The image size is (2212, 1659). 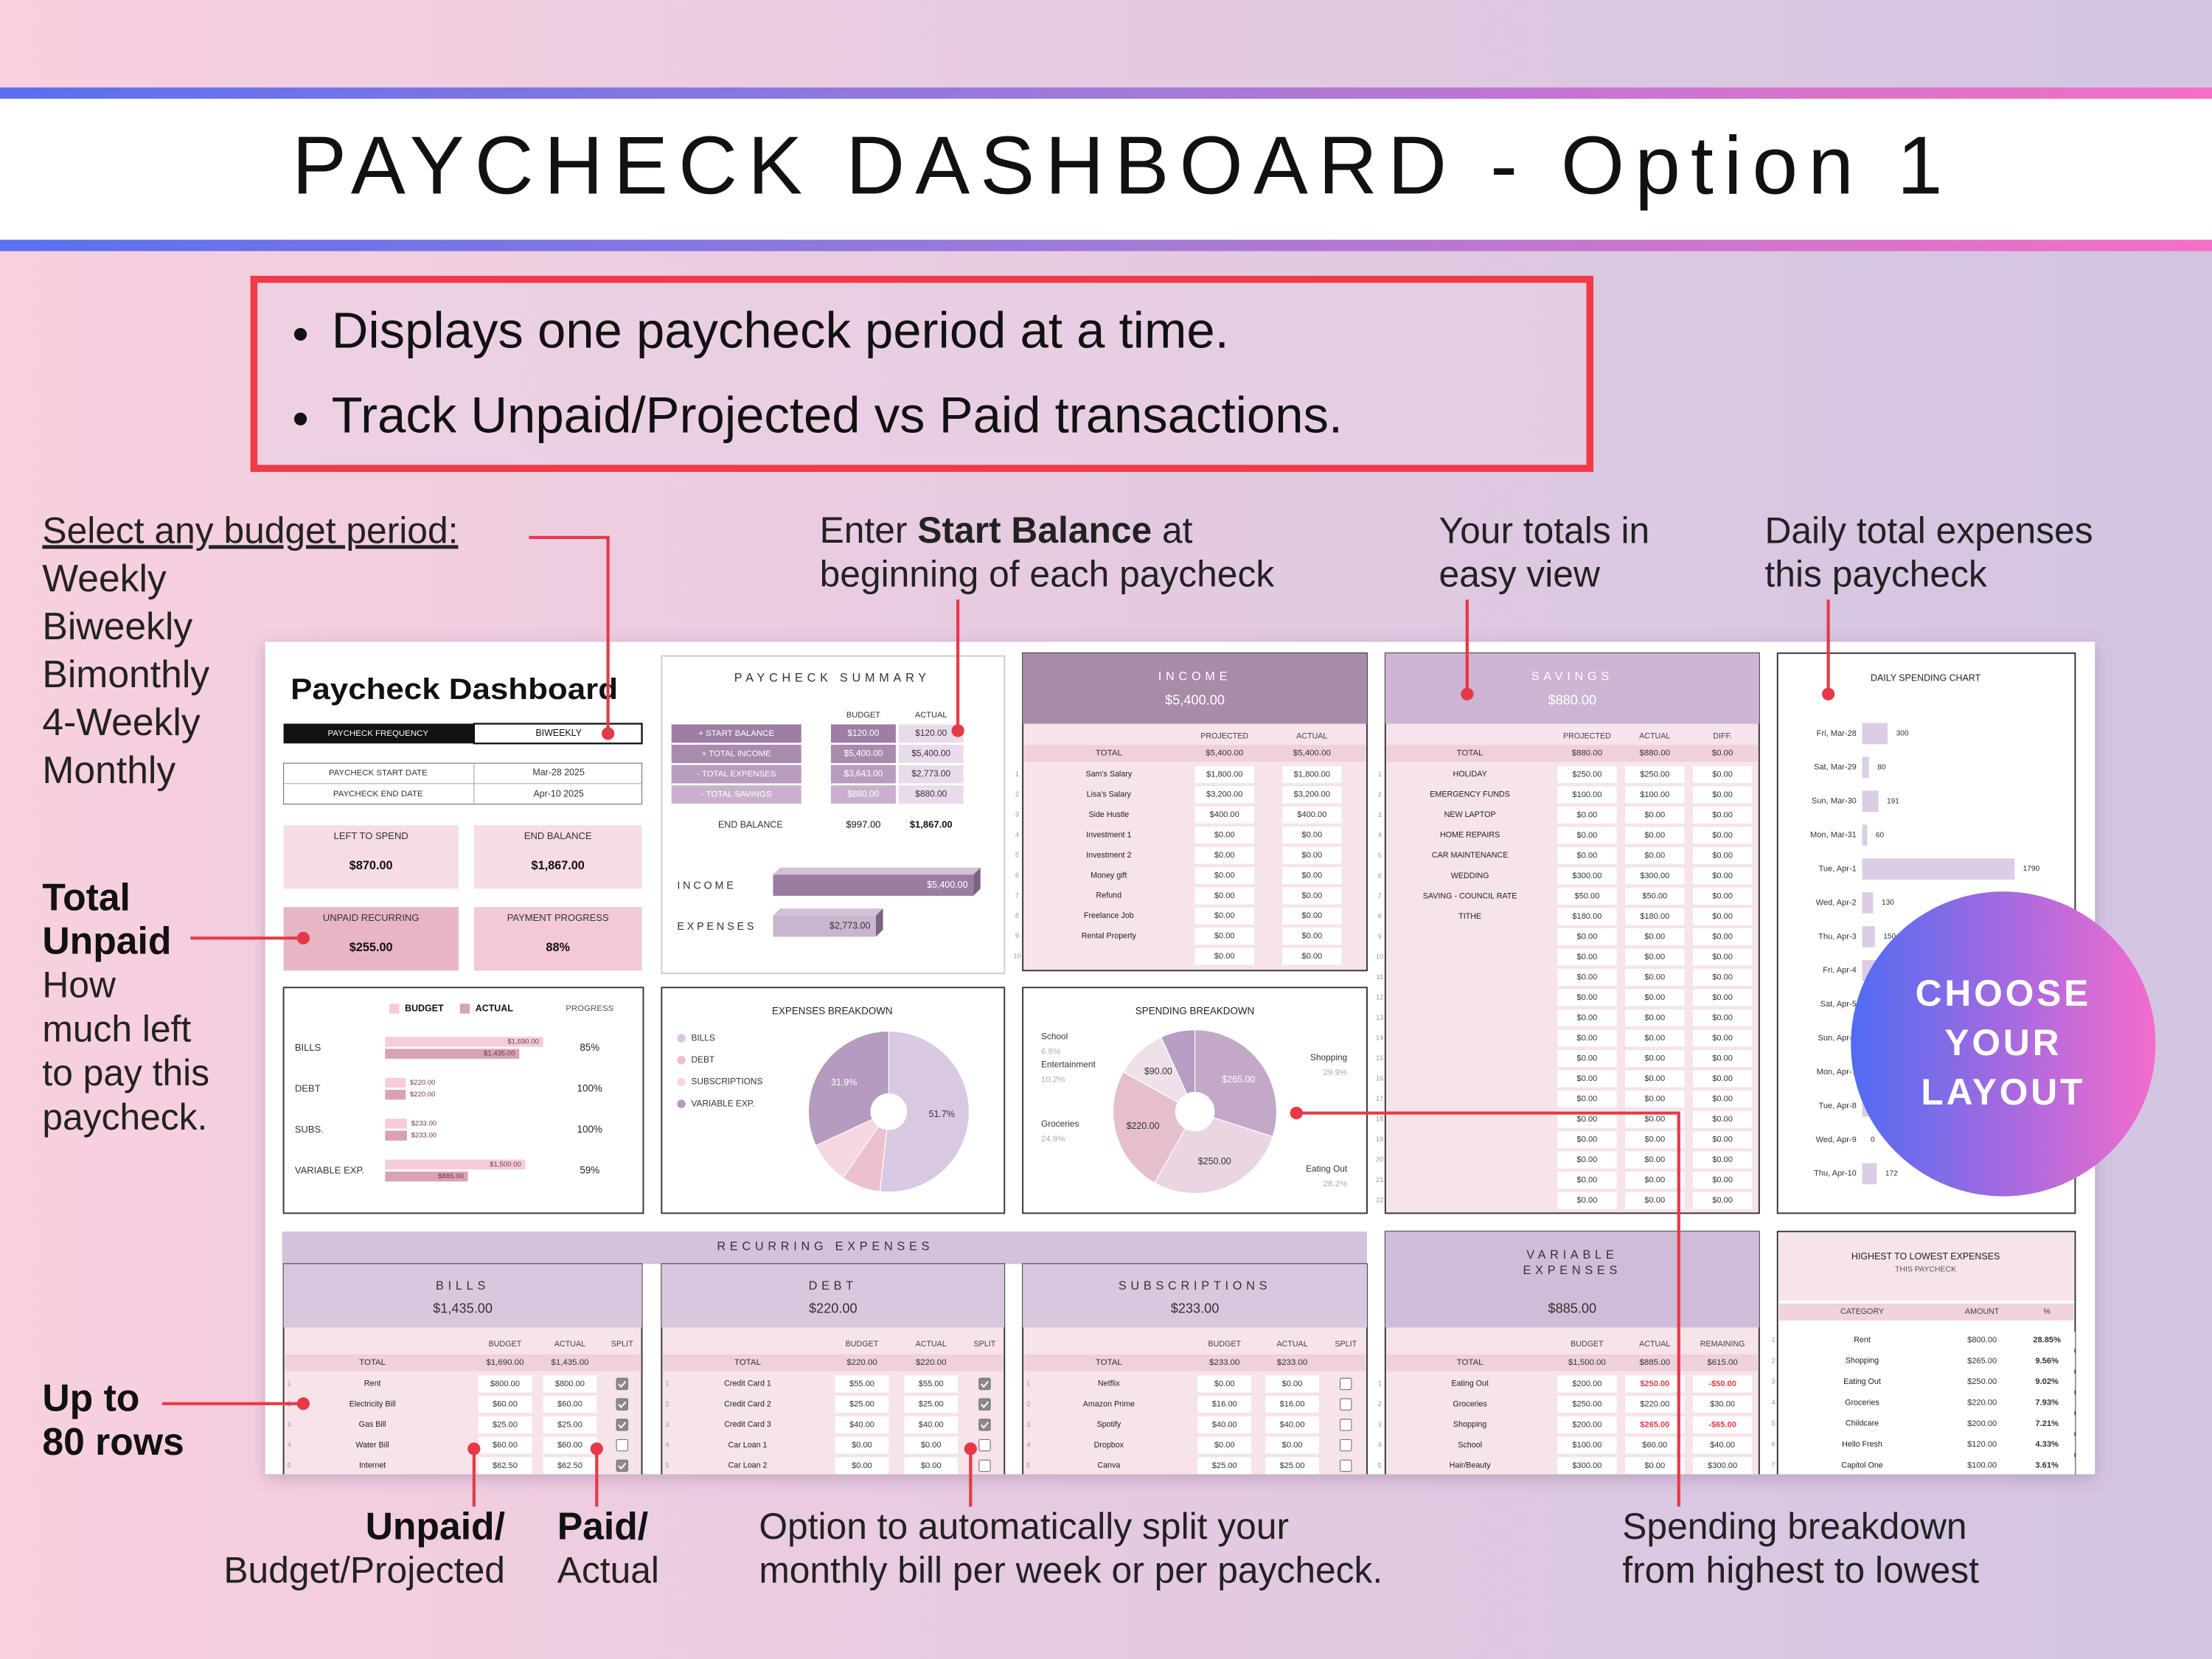 What do you see at coordinates (1722, 736) in the screenshot?
I see `column-header: DIFF.` at bounding box center [1722, 736].